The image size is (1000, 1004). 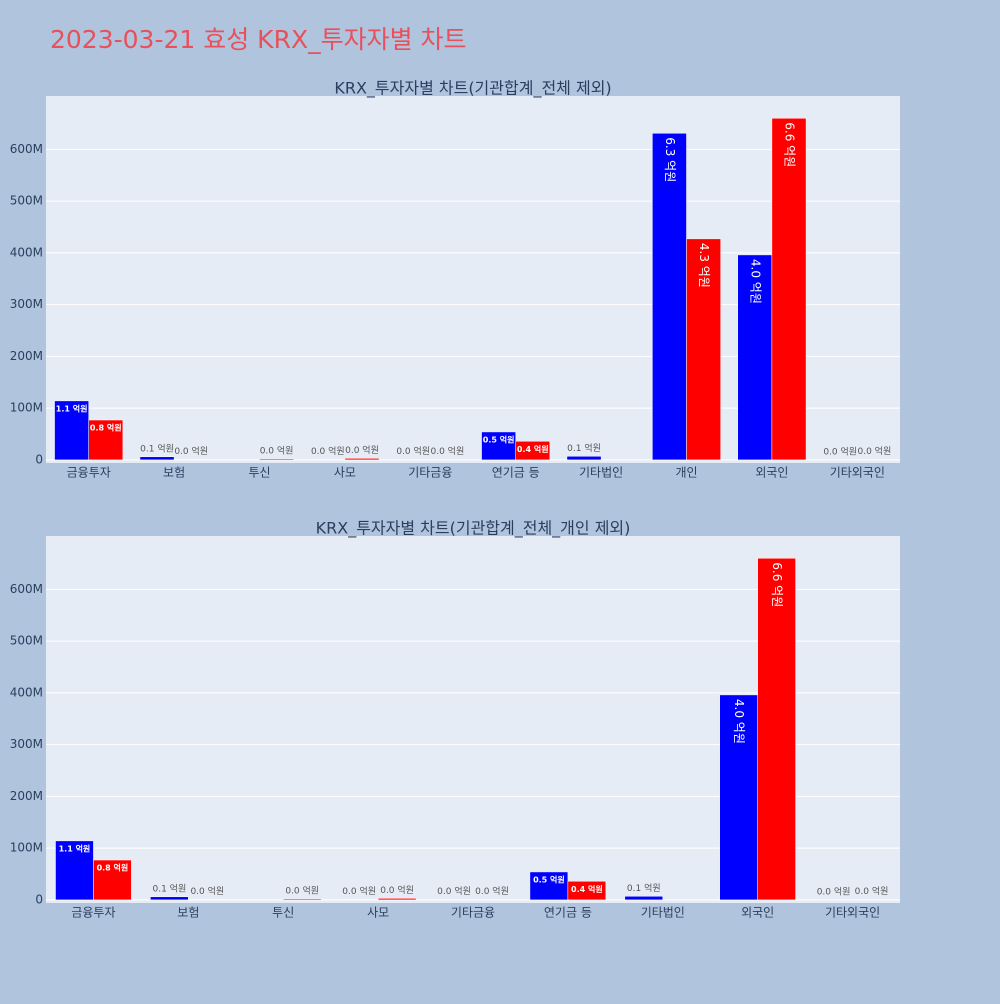 I want to click on x-tick-label: 개인, so click(x=686, y=473).